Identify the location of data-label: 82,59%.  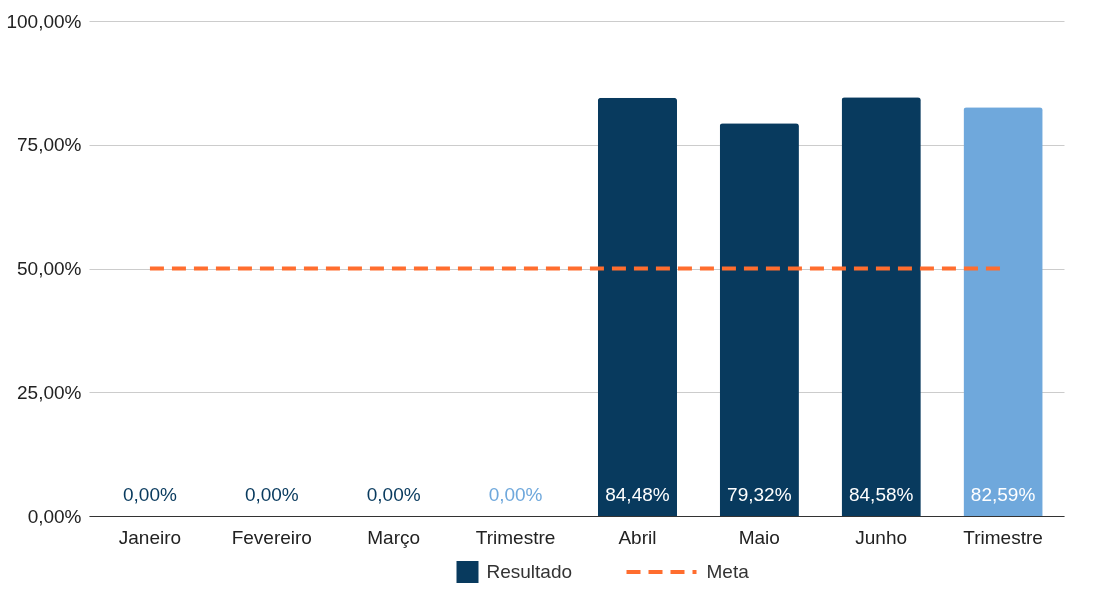
(1003, 494).